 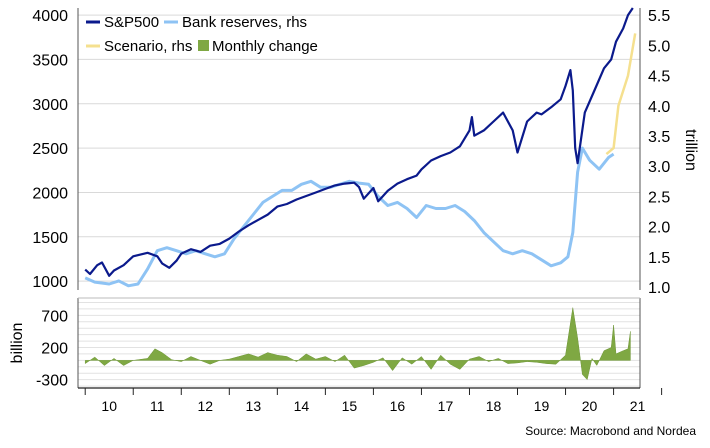 I want to click on left-tick-label: 3000, so click(x=50, y=105).